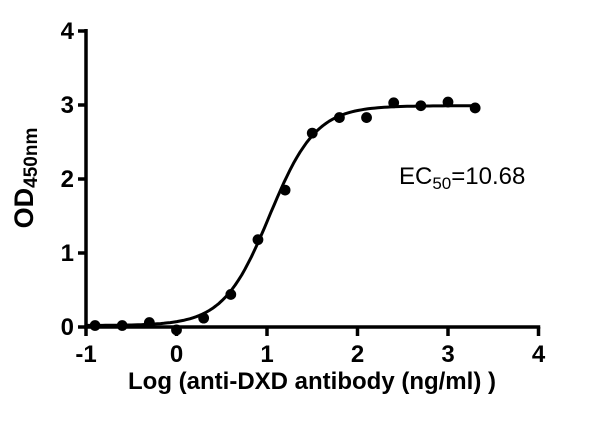 The width and height of the screenshot is (612, 421). I want to click on x-tick-label: 2, so click(357, 354).